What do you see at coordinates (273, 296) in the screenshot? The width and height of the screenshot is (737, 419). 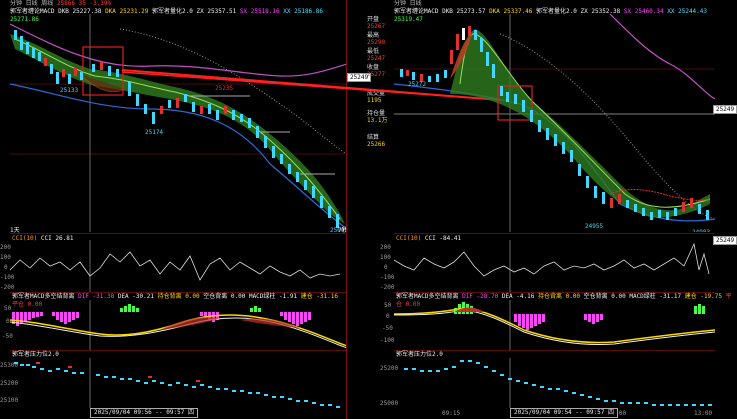 I see `macd-hist: MACD绿柱 -1.91` at bounding box center [273, 296].